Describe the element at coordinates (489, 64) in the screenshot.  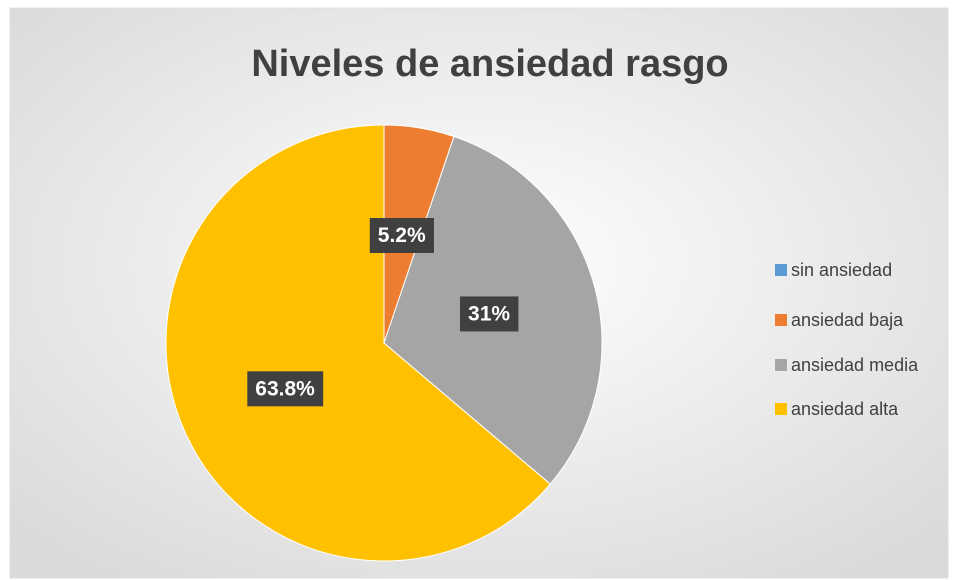
I see `chart-title: Niveles de ansiedad rasgo` at that location.